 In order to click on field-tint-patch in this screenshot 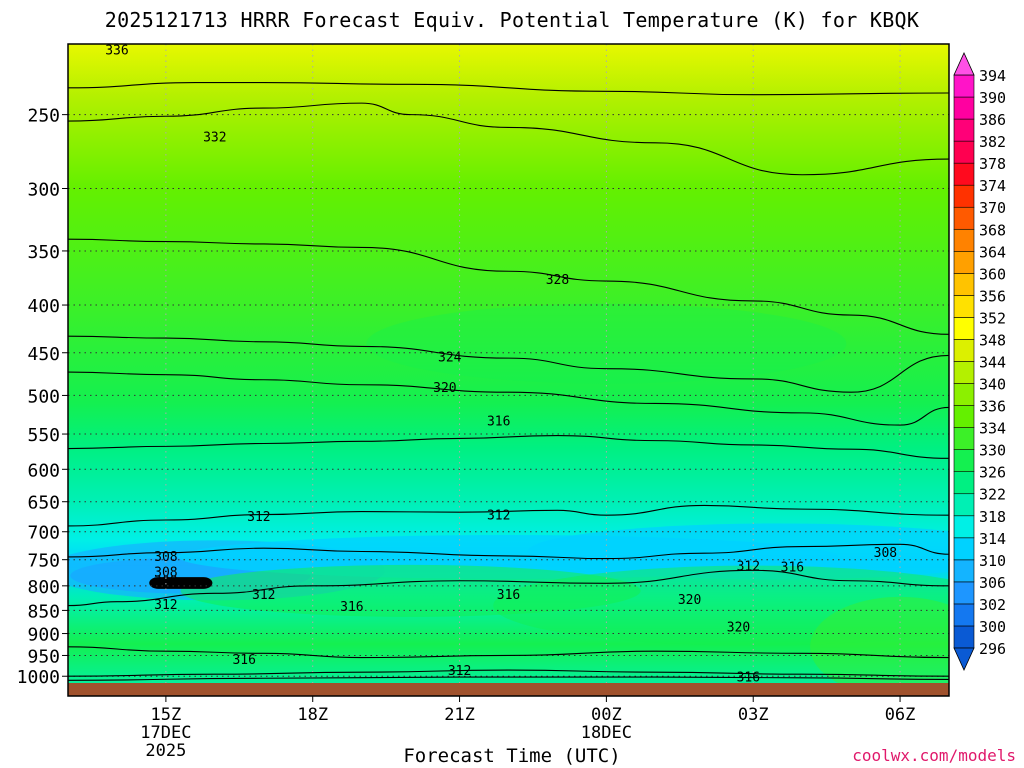, I will do `click(606, 343)`.